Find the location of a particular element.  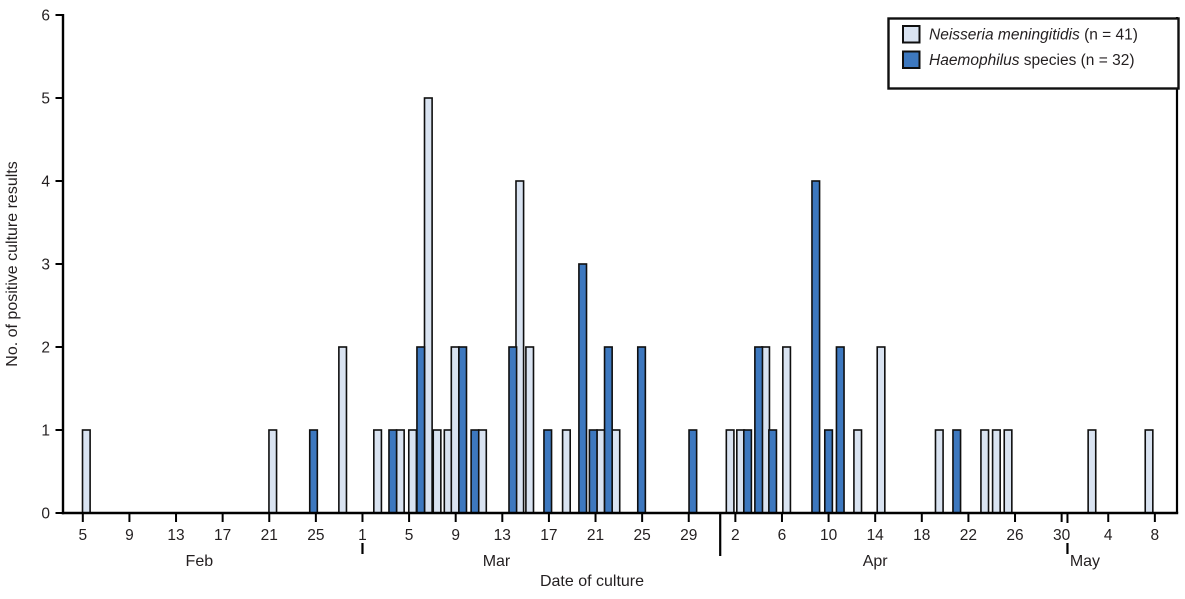

x-axis-title: Date of culture is located at coordinates (592, 581).